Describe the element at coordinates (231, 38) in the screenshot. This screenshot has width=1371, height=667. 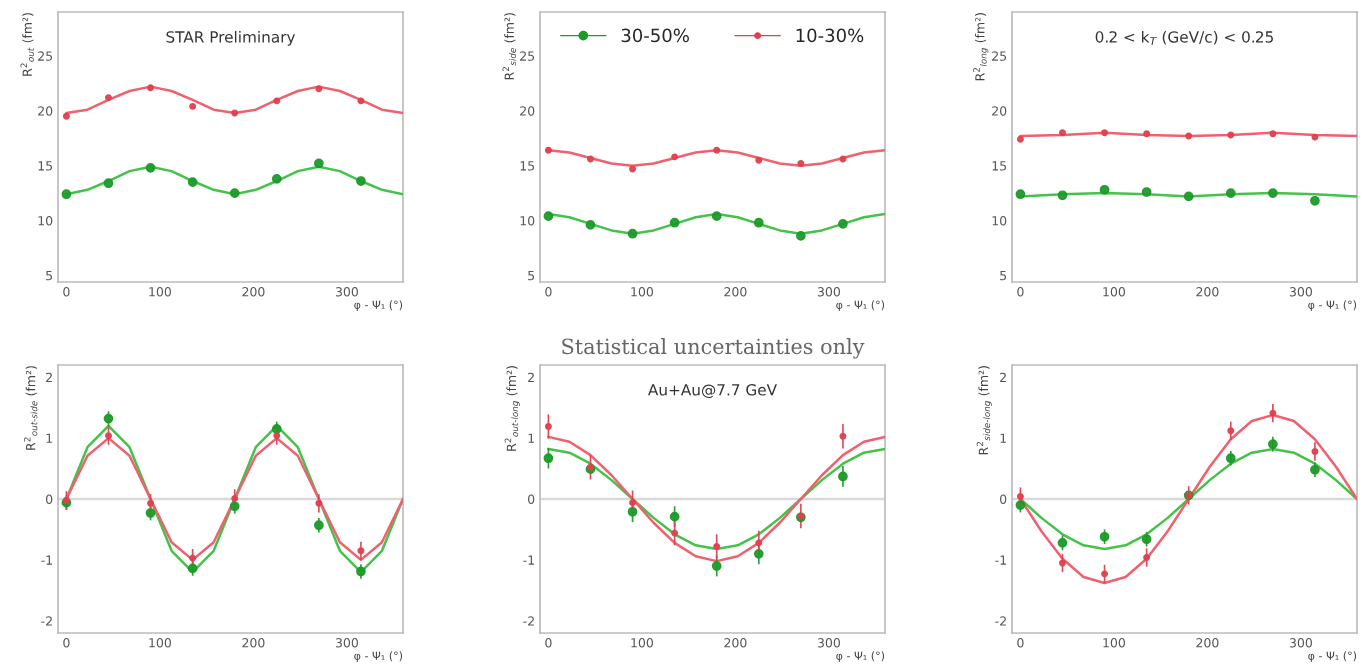
I see `annotation: STAR Preliminary` at that location.